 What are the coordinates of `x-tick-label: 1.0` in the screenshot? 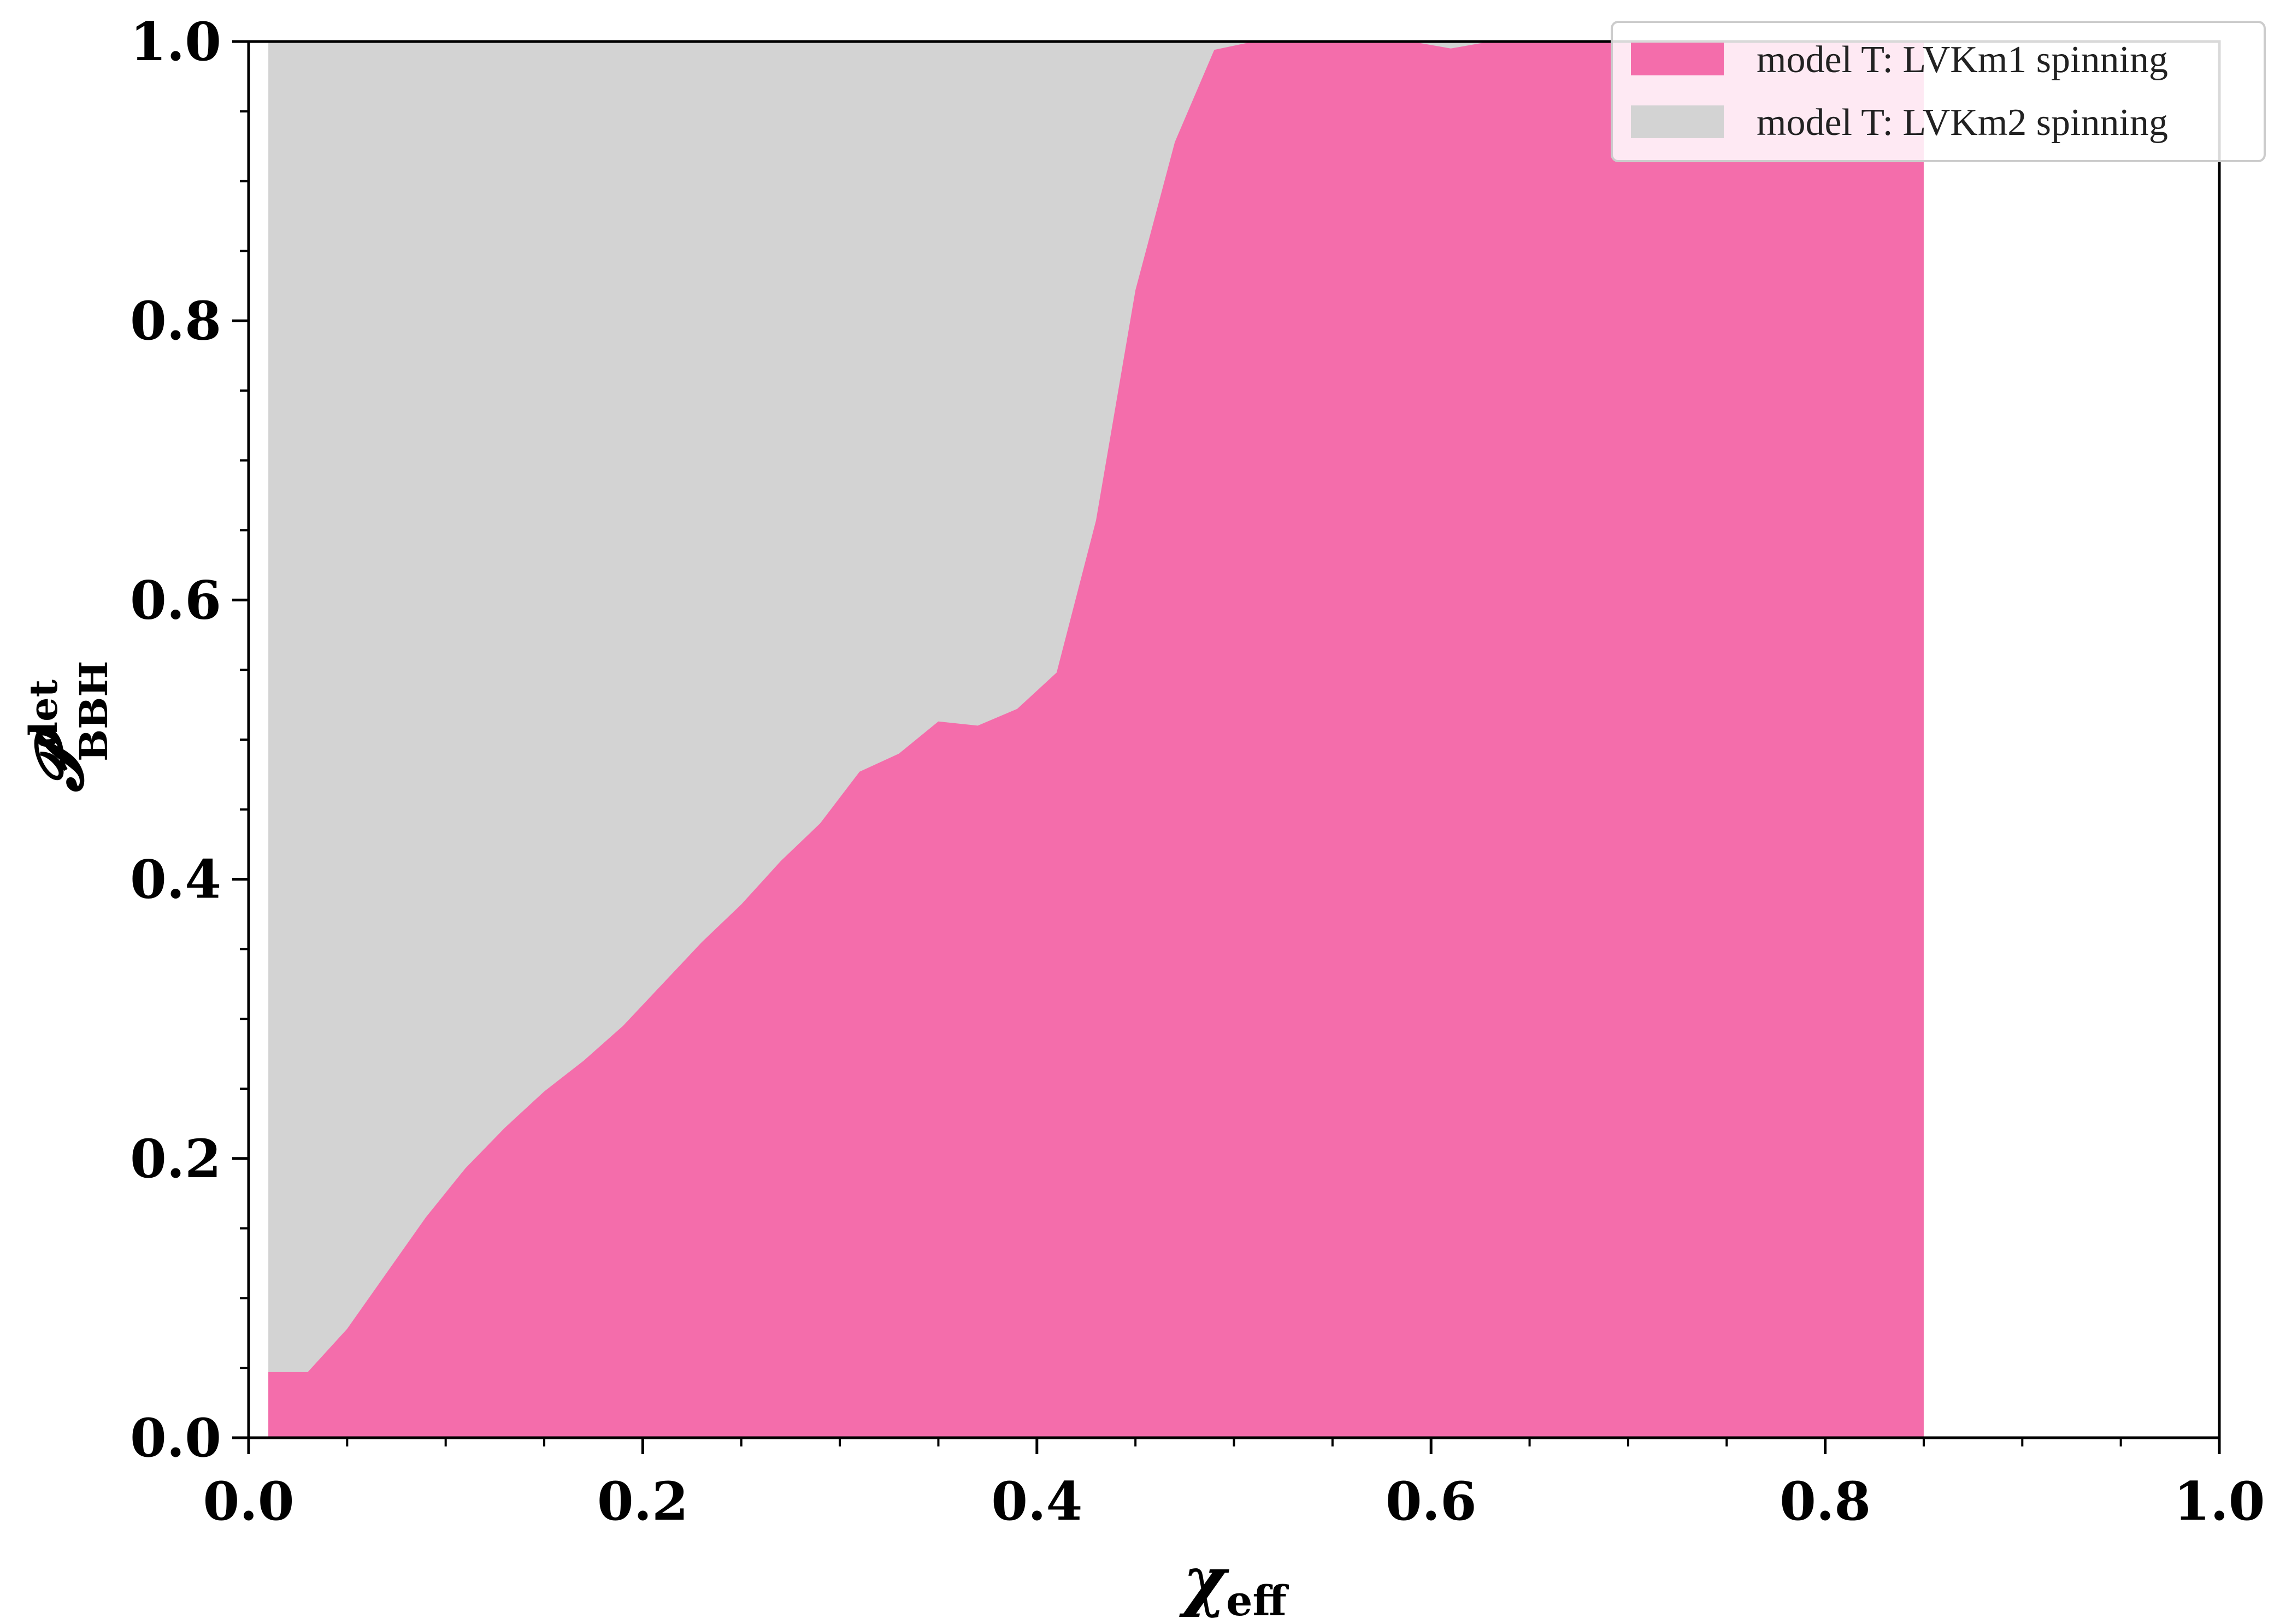 It's located at (2219, 1501).